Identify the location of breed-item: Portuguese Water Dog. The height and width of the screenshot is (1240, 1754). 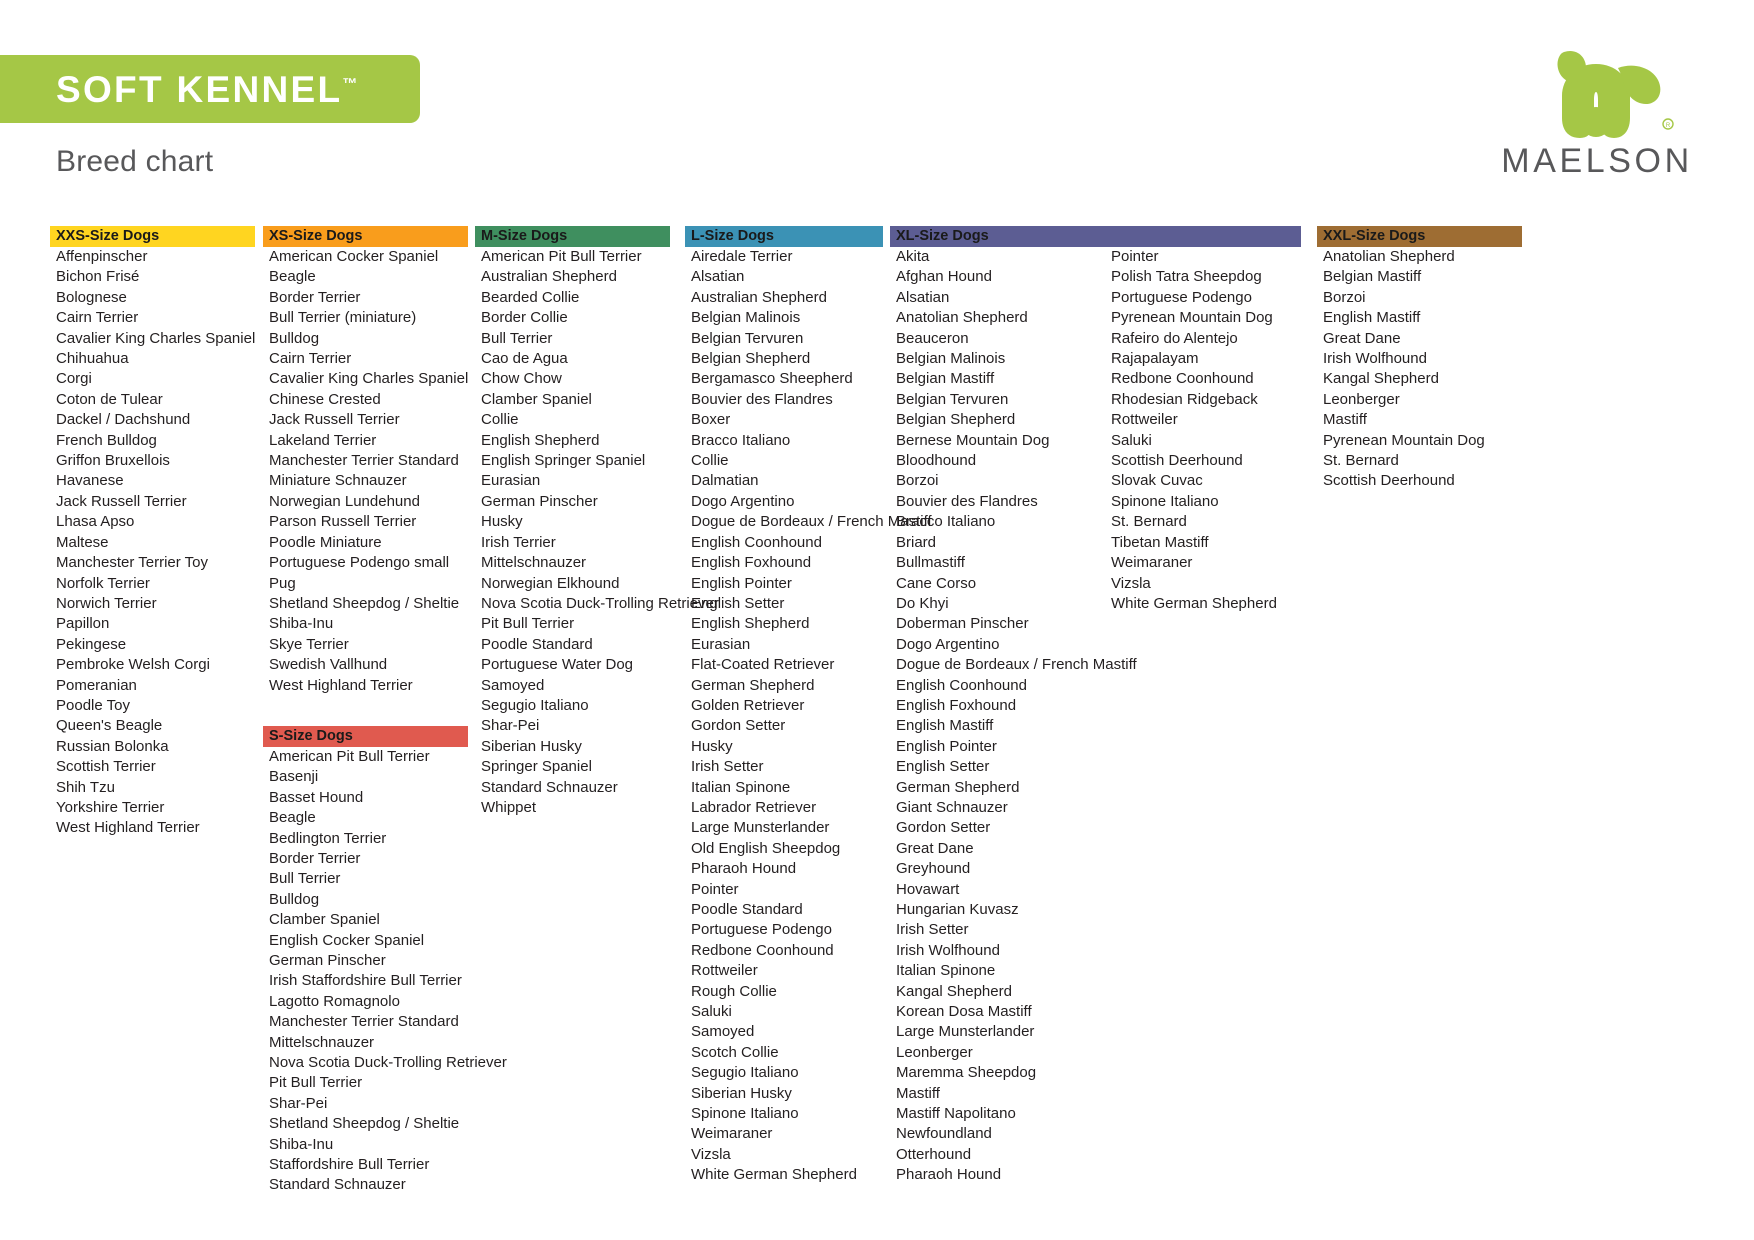
(557, 665).